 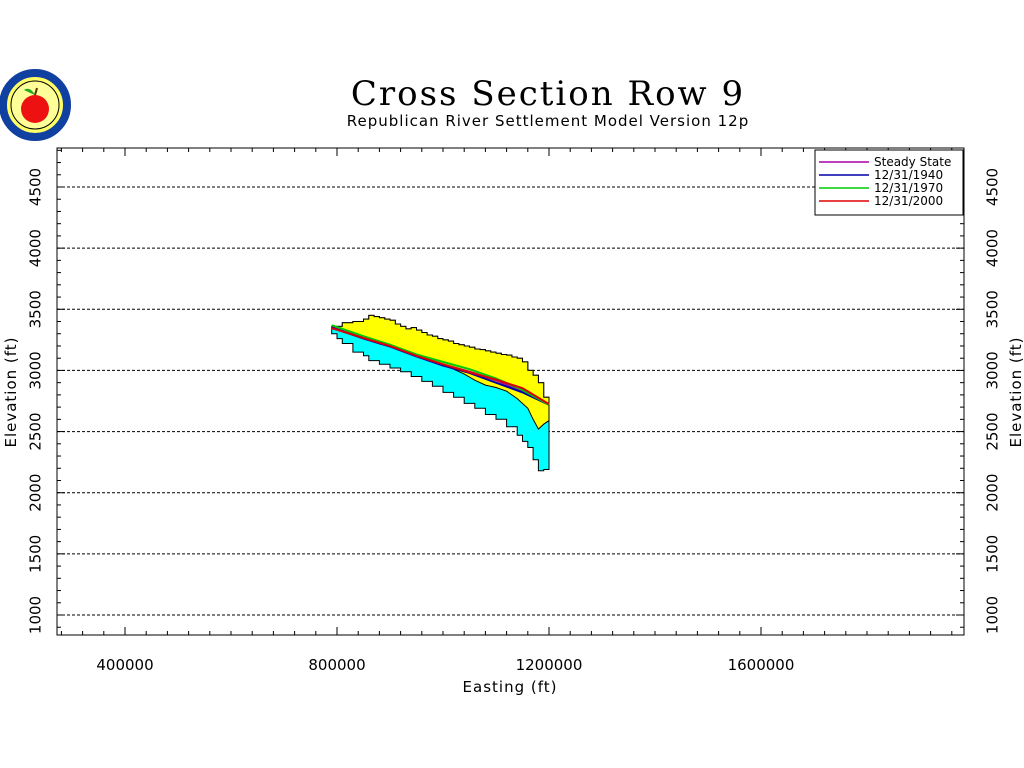 I want to click on y-tick-label-left: 1000, so click(x=36, y=615).